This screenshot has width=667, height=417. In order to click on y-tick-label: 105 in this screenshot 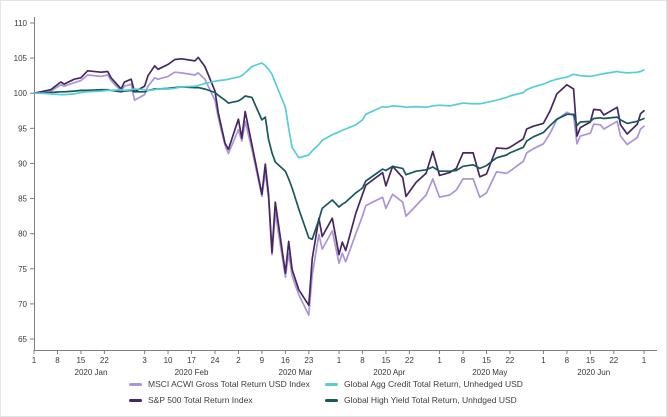, I will do `click(21, 58)`.